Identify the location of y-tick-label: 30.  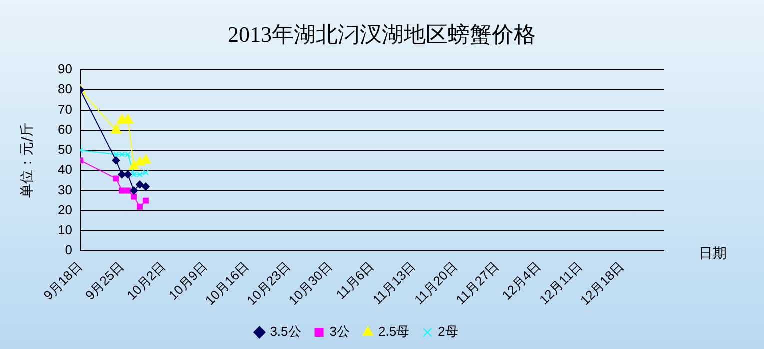
(65, 190).